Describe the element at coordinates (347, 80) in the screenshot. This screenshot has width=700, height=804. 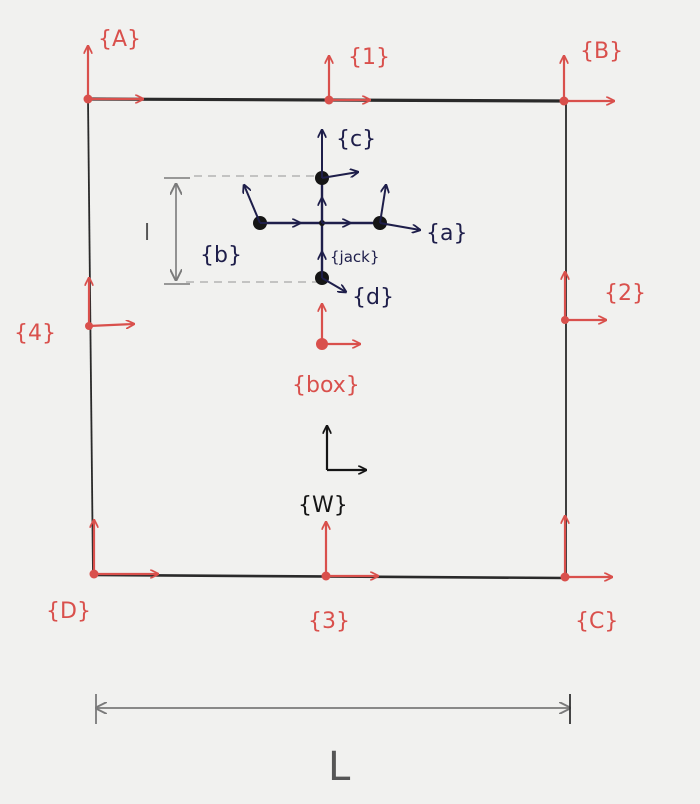
I see `frame-1-glyph` at that location.